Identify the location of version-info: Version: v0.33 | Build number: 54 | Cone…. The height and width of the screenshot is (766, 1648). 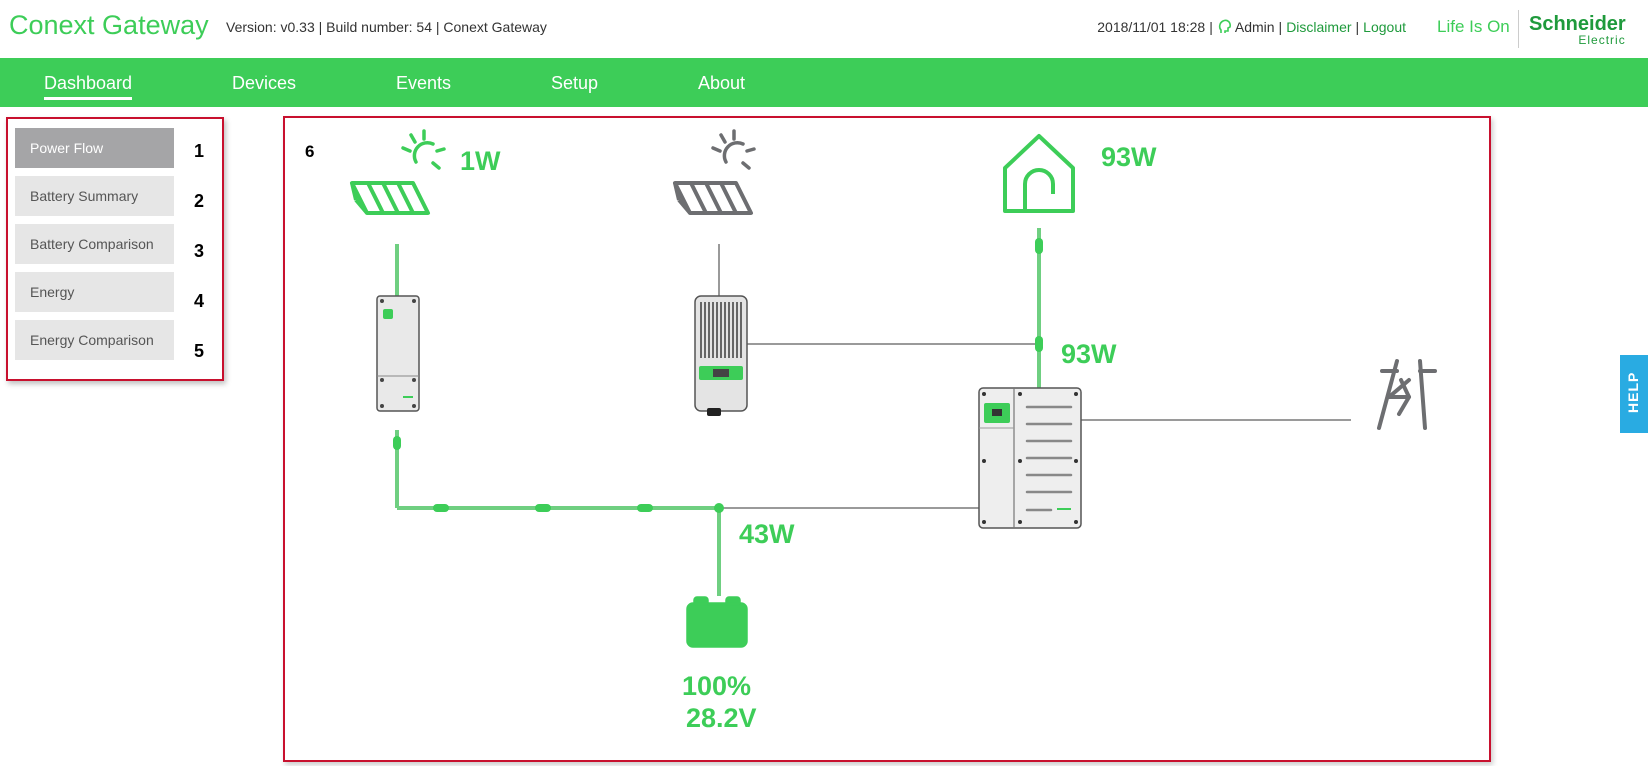
(386, 27).